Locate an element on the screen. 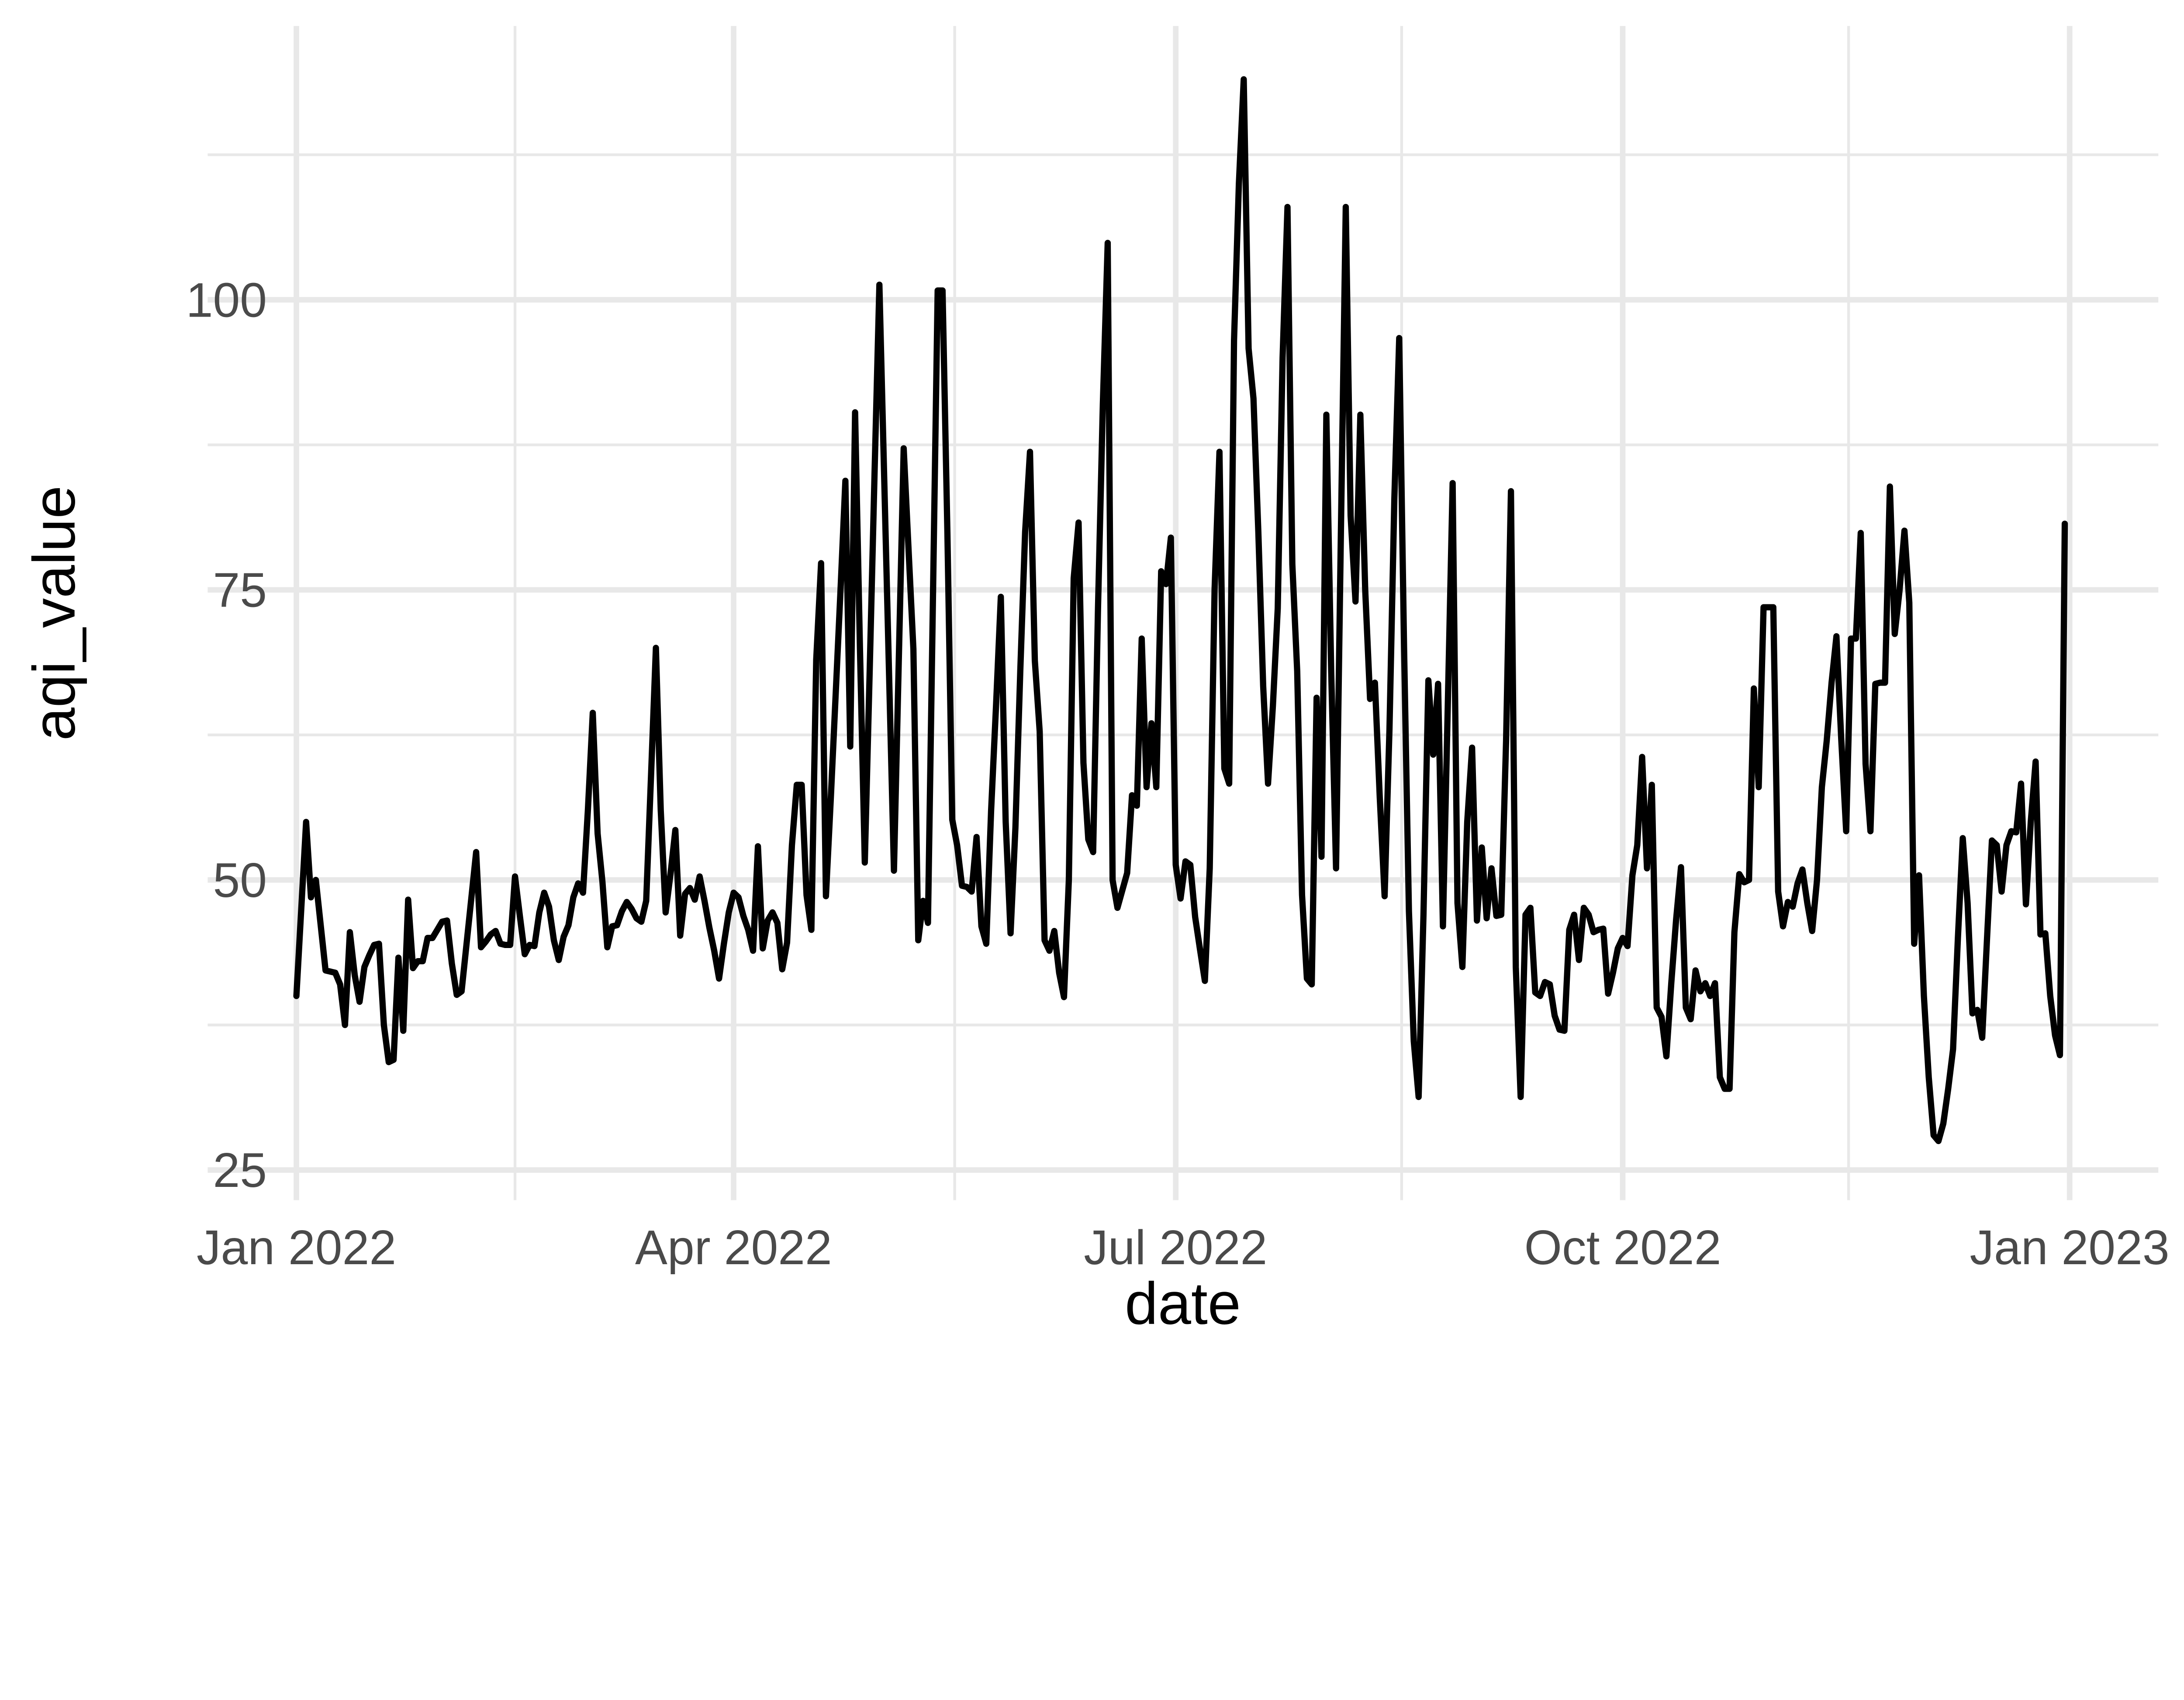 This screenshot has height=1700, width=2184. x-tick-jan-2023: Jan 2023 is located at coordinates (2069, 1247).